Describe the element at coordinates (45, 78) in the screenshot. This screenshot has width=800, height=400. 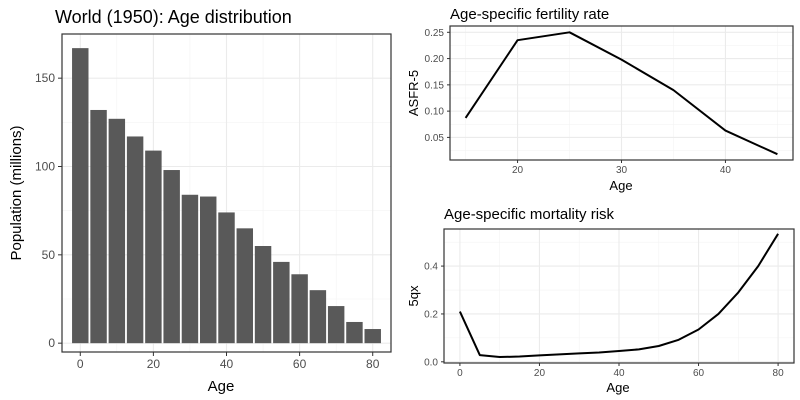
I see `age-distribution-y-tick-label: 150` at that location.